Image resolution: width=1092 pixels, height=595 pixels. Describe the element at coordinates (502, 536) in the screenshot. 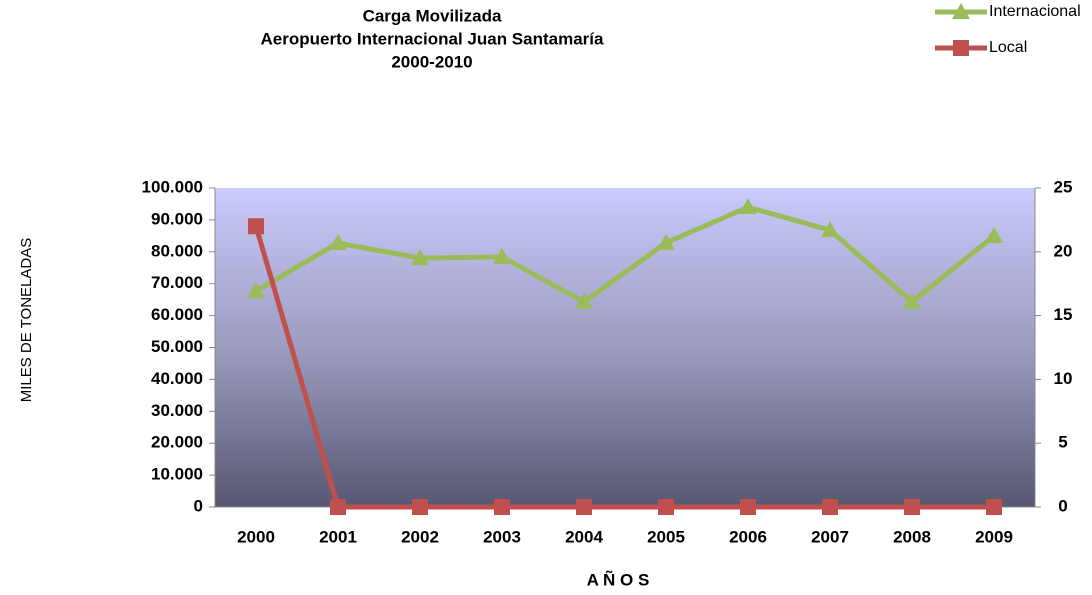

I see `x-tick-label: 2003` at that location.